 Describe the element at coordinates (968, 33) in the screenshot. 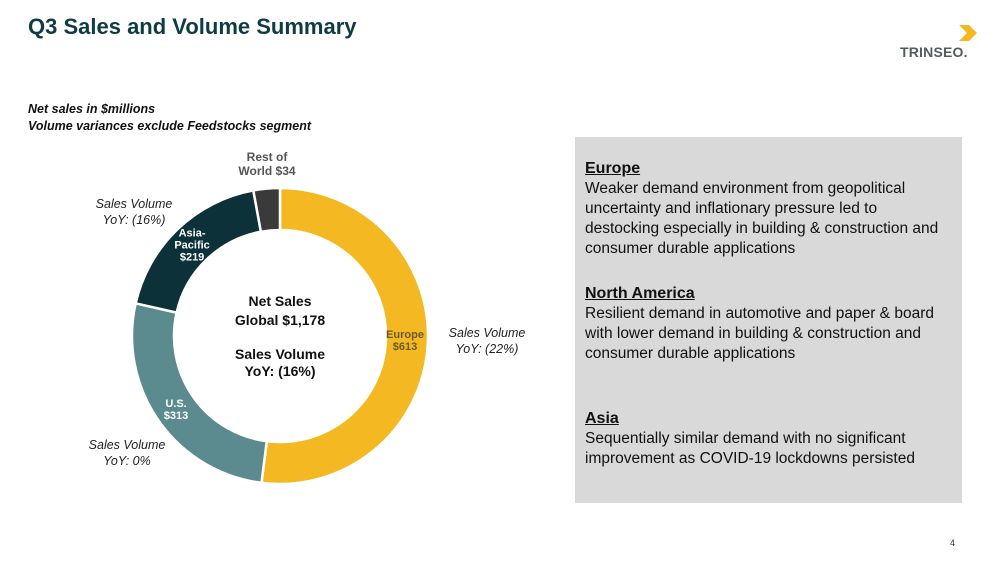

I see `chevron-logo-icon` at that location.